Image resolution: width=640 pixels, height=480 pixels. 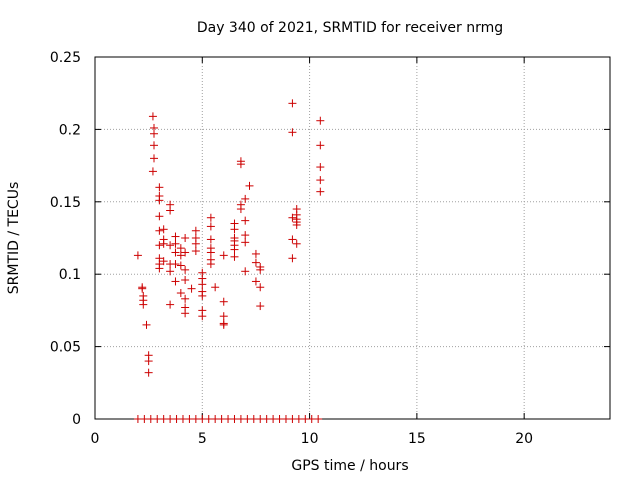 What do you see at coordinates (524, 439) in the screenshot?
I see `x-tick-label: 20` at bounding box center [524, 439].